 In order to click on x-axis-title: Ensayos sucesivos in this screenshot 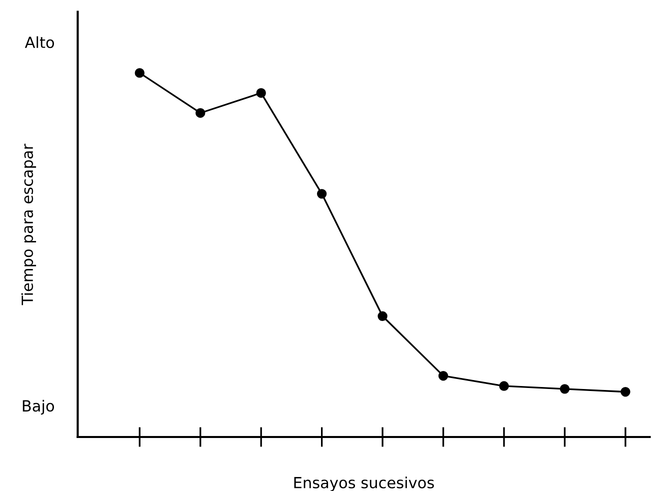, I will do `click(364, 483)`.